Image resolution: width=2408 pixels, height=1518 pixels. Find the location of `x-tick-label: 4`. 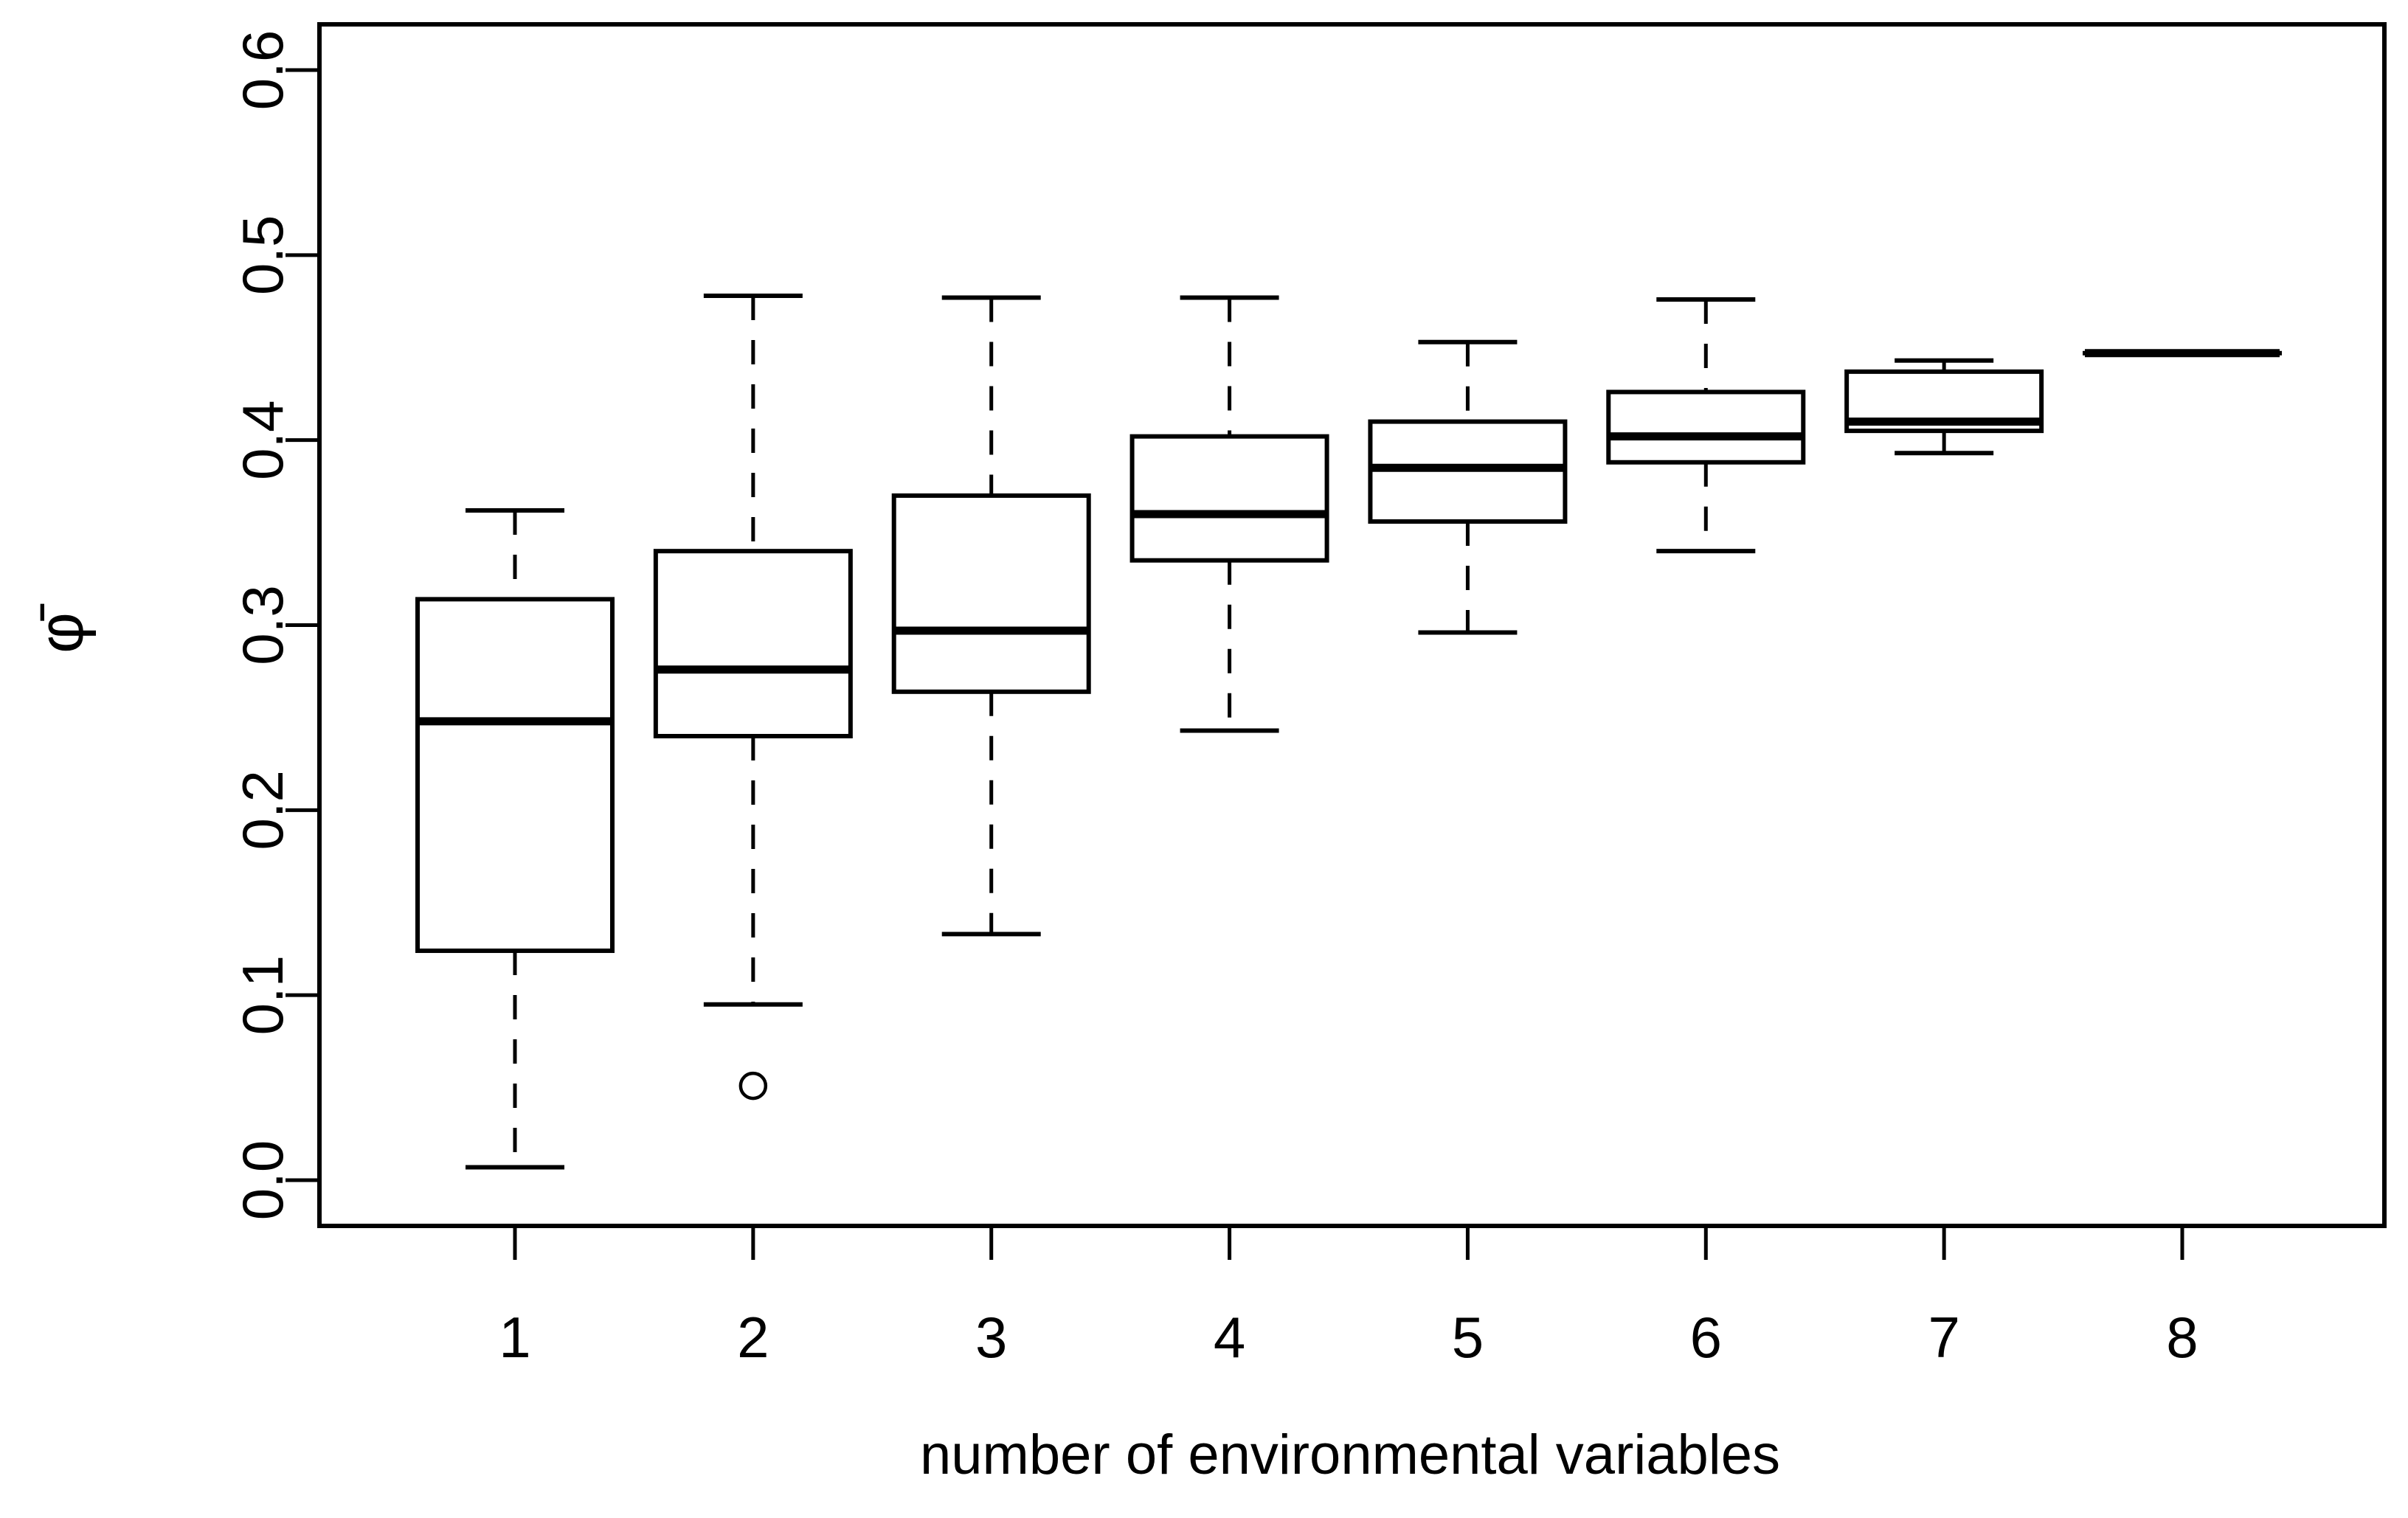

x-tick-label: 4 is located at coordinates (1230, 1337).